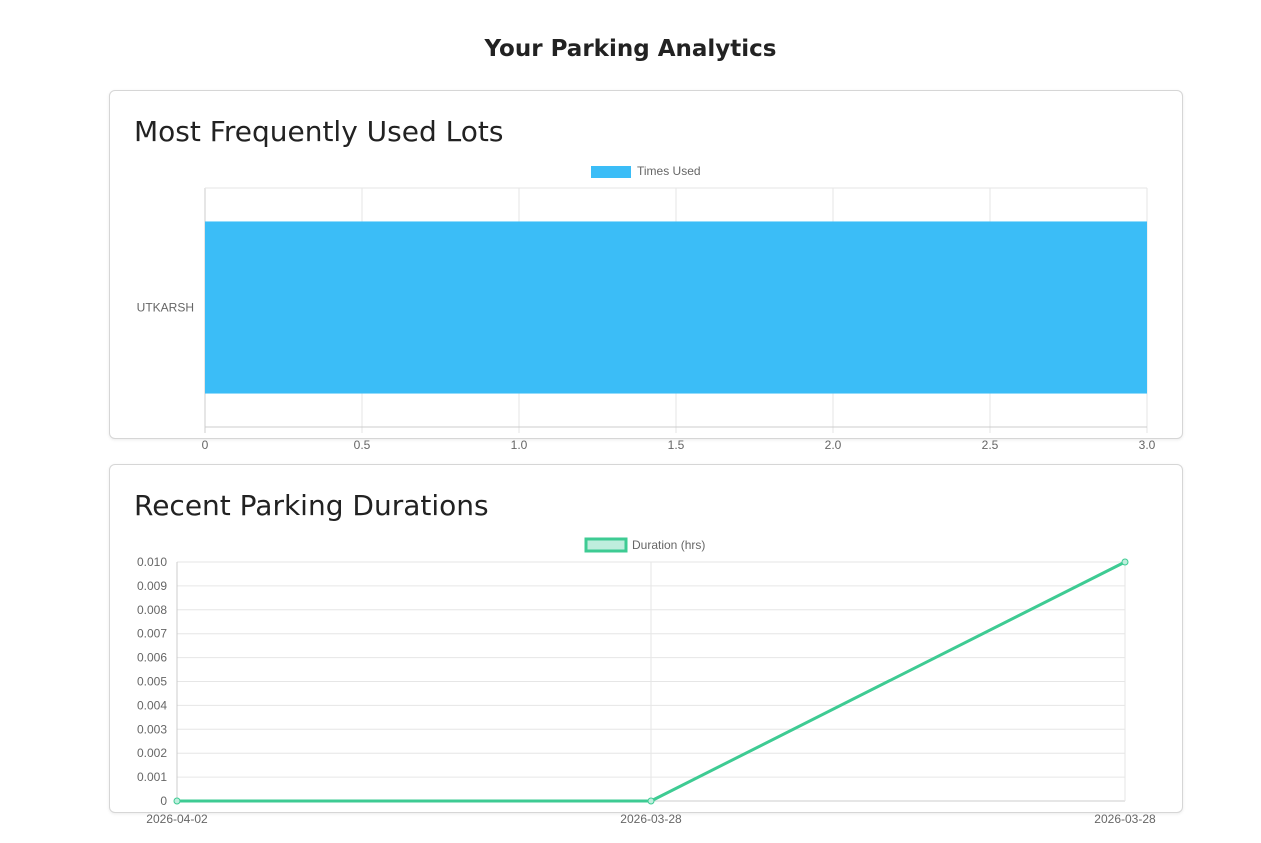 The image size is (1261, 843). What do you see at coordinates (152, 753) in the screenshot?
I see `y-tick-label: 0.002` at bounding box center [152, 753].